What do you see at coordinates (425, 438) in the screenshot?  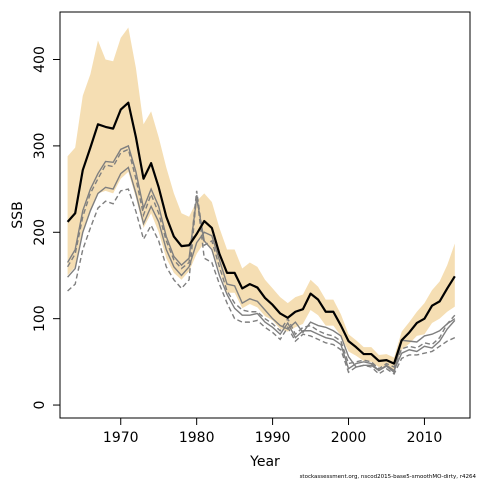 I see `x-tick-label-2010: 2010` at bounding box center [425, 438].